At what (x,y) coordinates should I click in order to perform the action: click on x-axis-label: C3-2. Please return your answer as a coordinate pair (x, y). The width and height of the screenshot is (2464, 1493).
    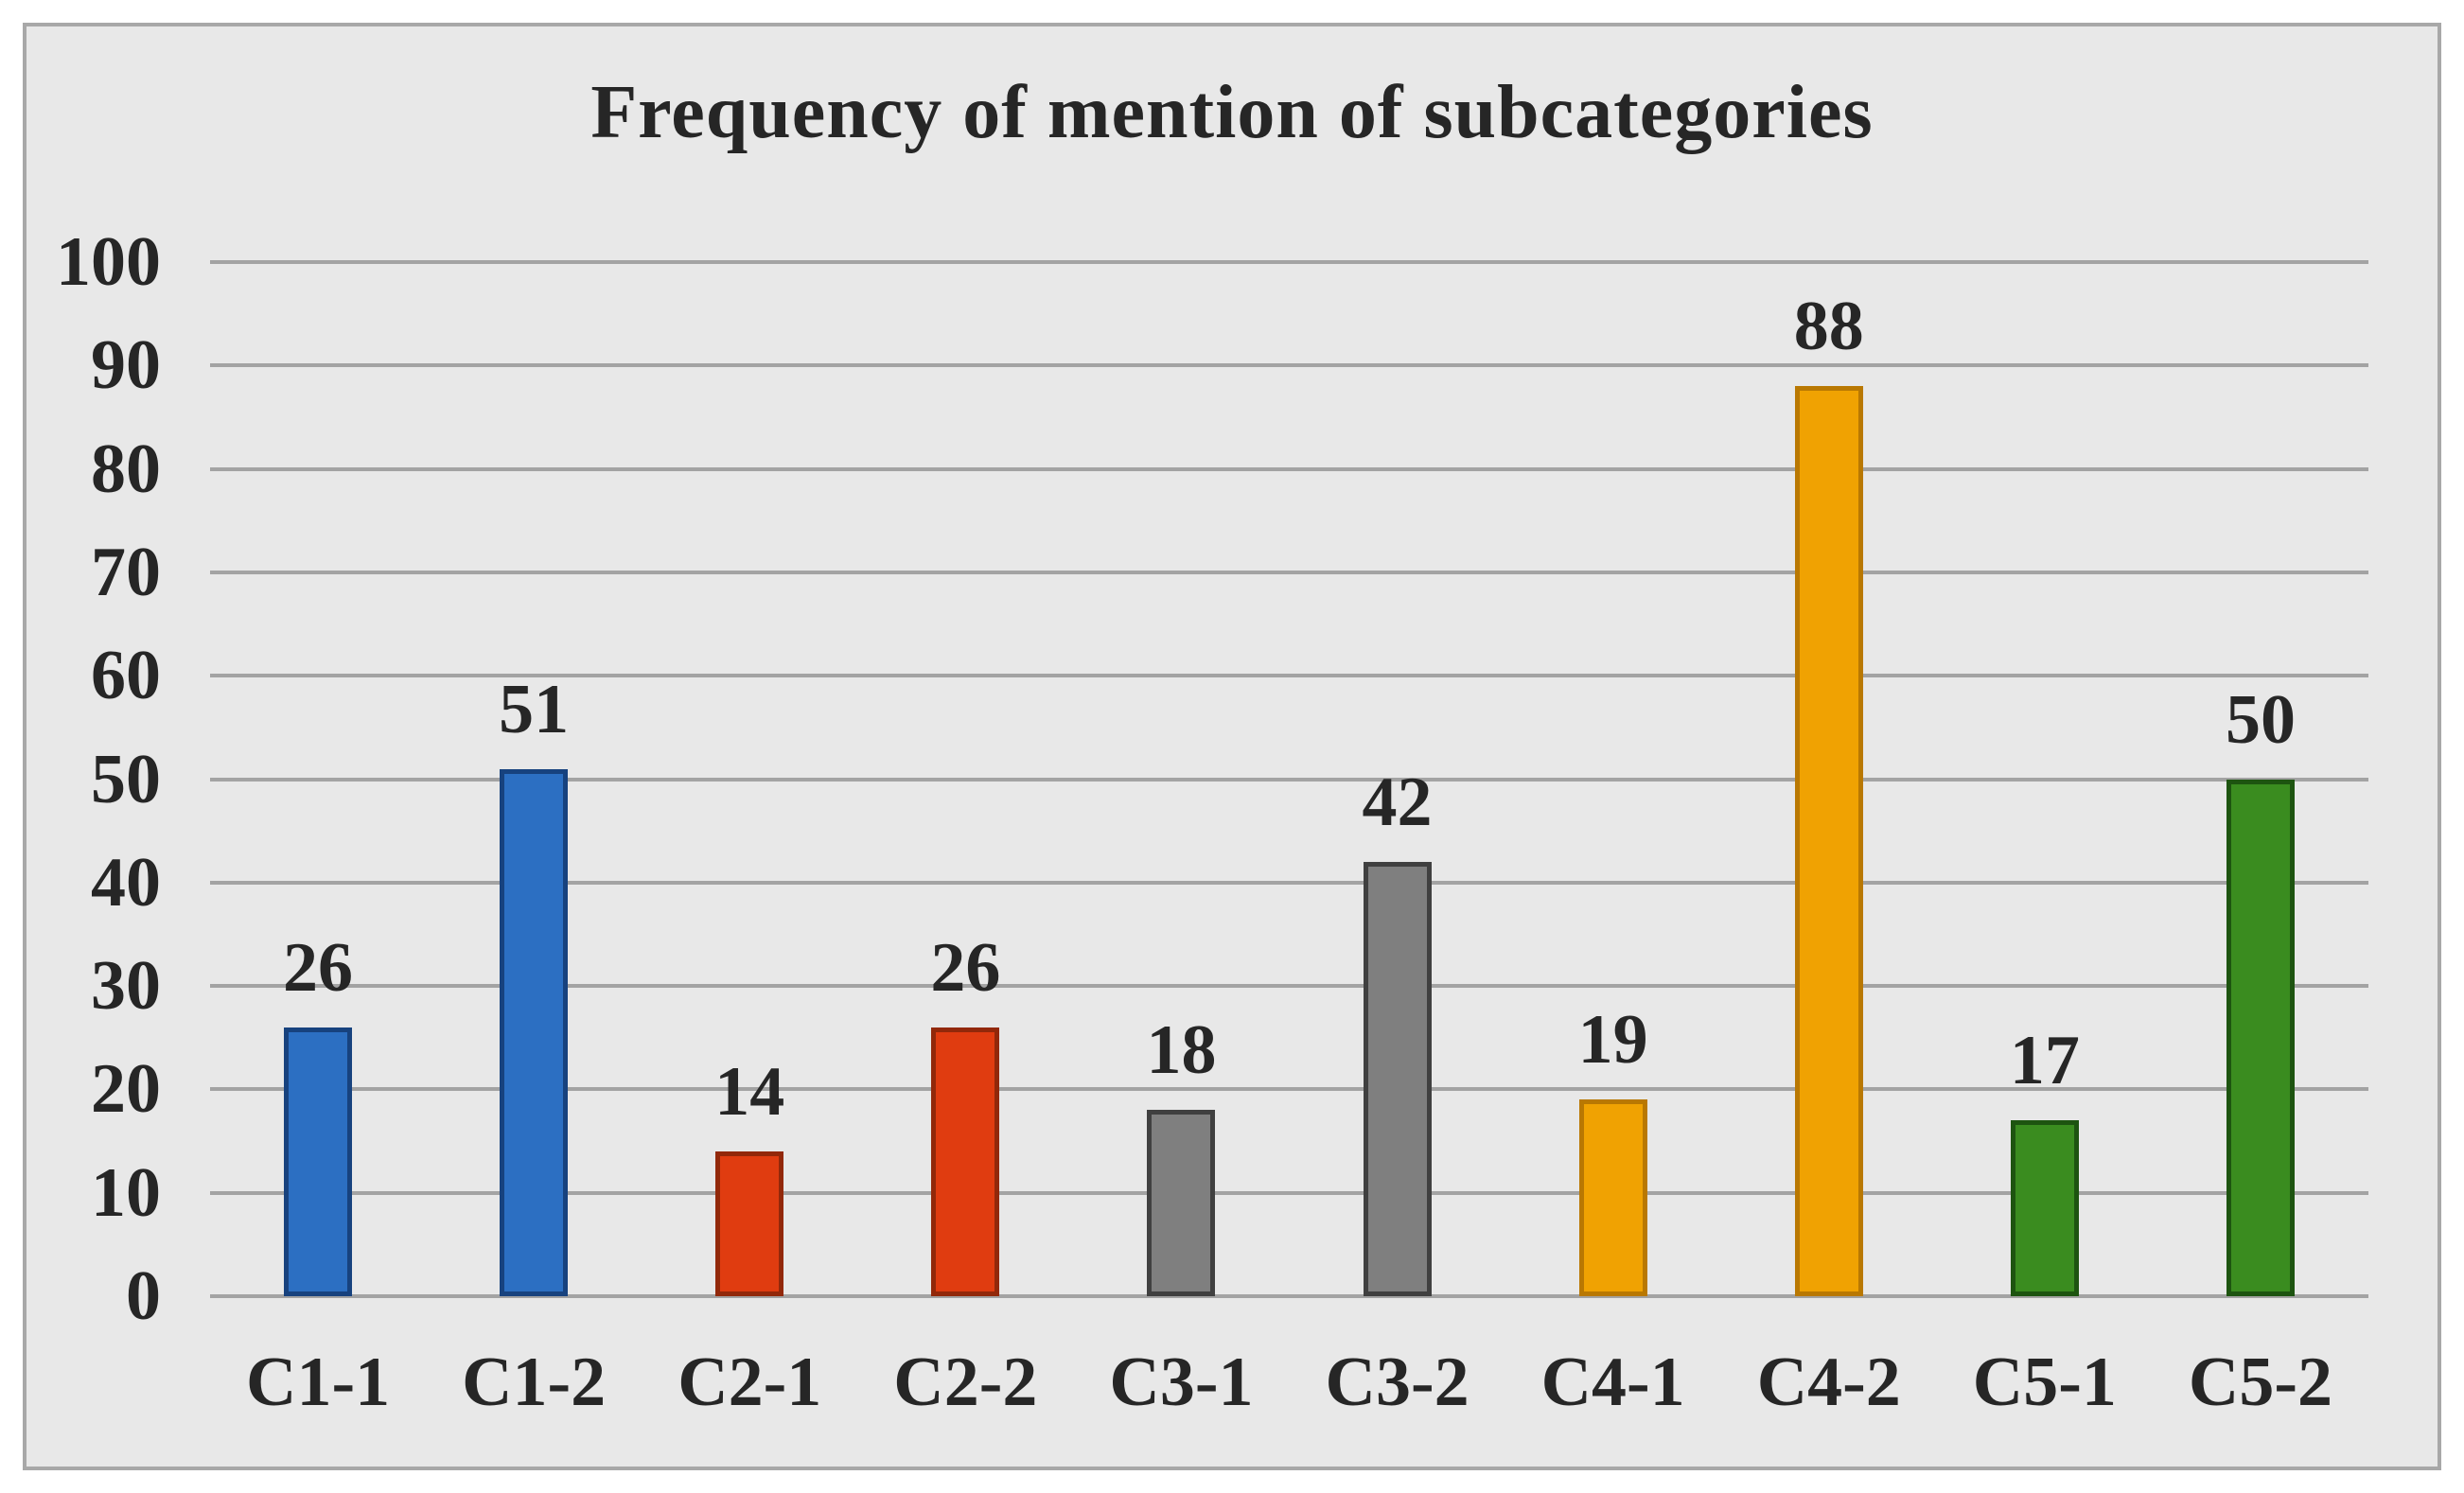
    Looking at the image, I should click on (1398, 1382).